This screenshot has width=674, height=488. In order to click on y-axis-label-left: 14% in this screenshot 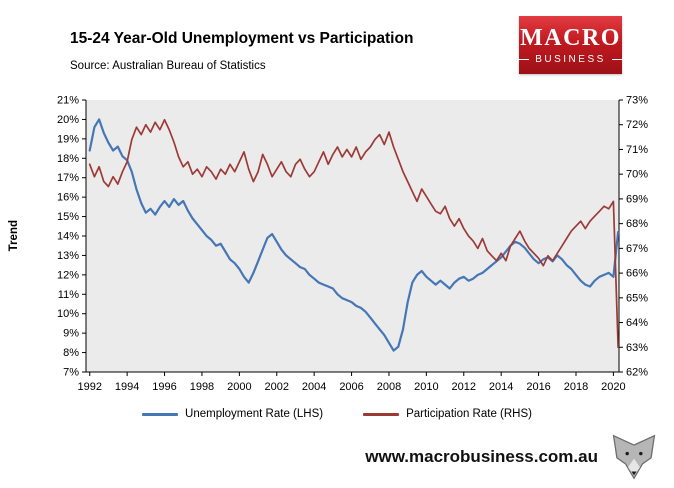, I will do `click(68, 237)`.